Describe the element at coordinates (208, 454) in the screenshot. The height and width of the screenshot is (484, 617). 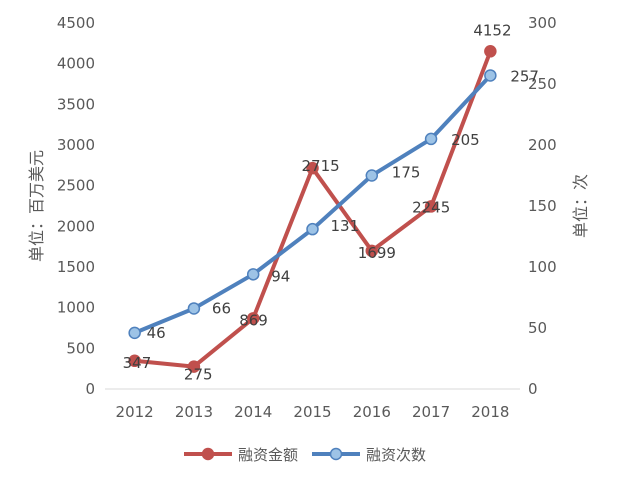
I see `legend-marker-amount` at that location.